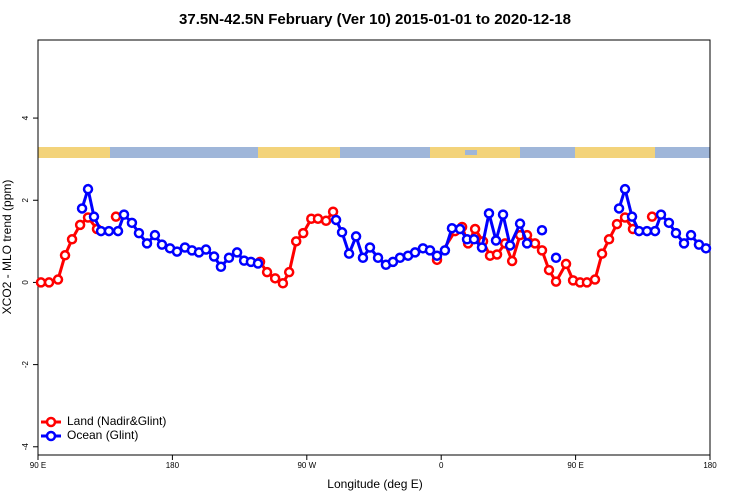 The height and width of the screenshot is (500, 750). I want to click on series-line, so click(69, 249).